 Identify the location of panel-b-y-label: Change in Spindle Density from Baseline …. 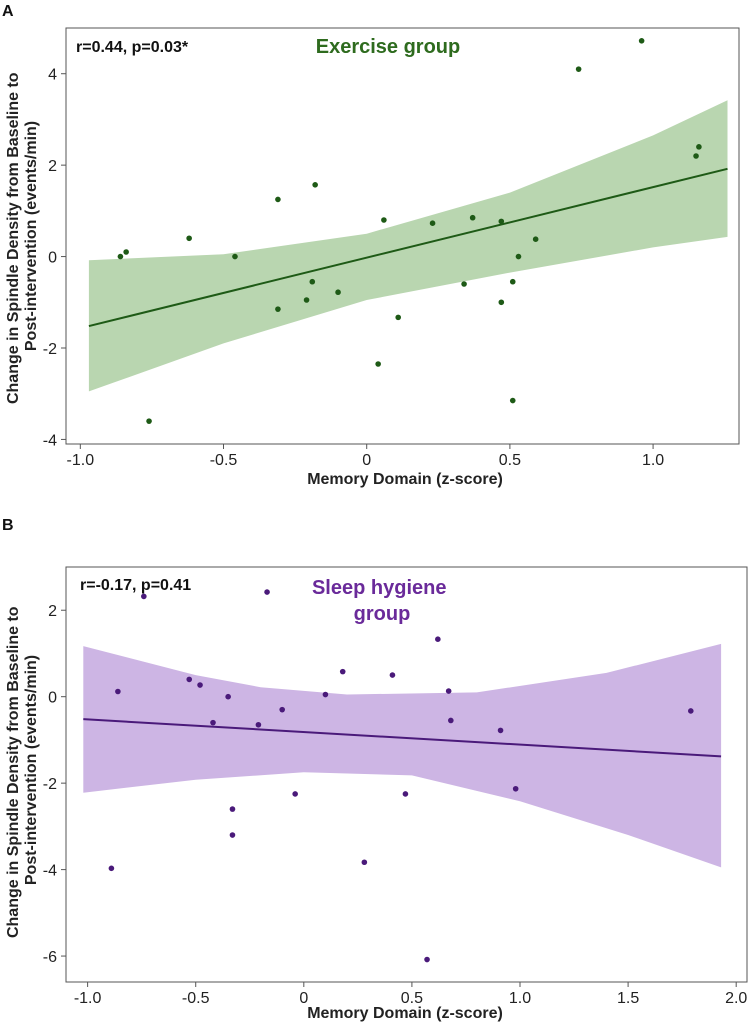
(22, 770).